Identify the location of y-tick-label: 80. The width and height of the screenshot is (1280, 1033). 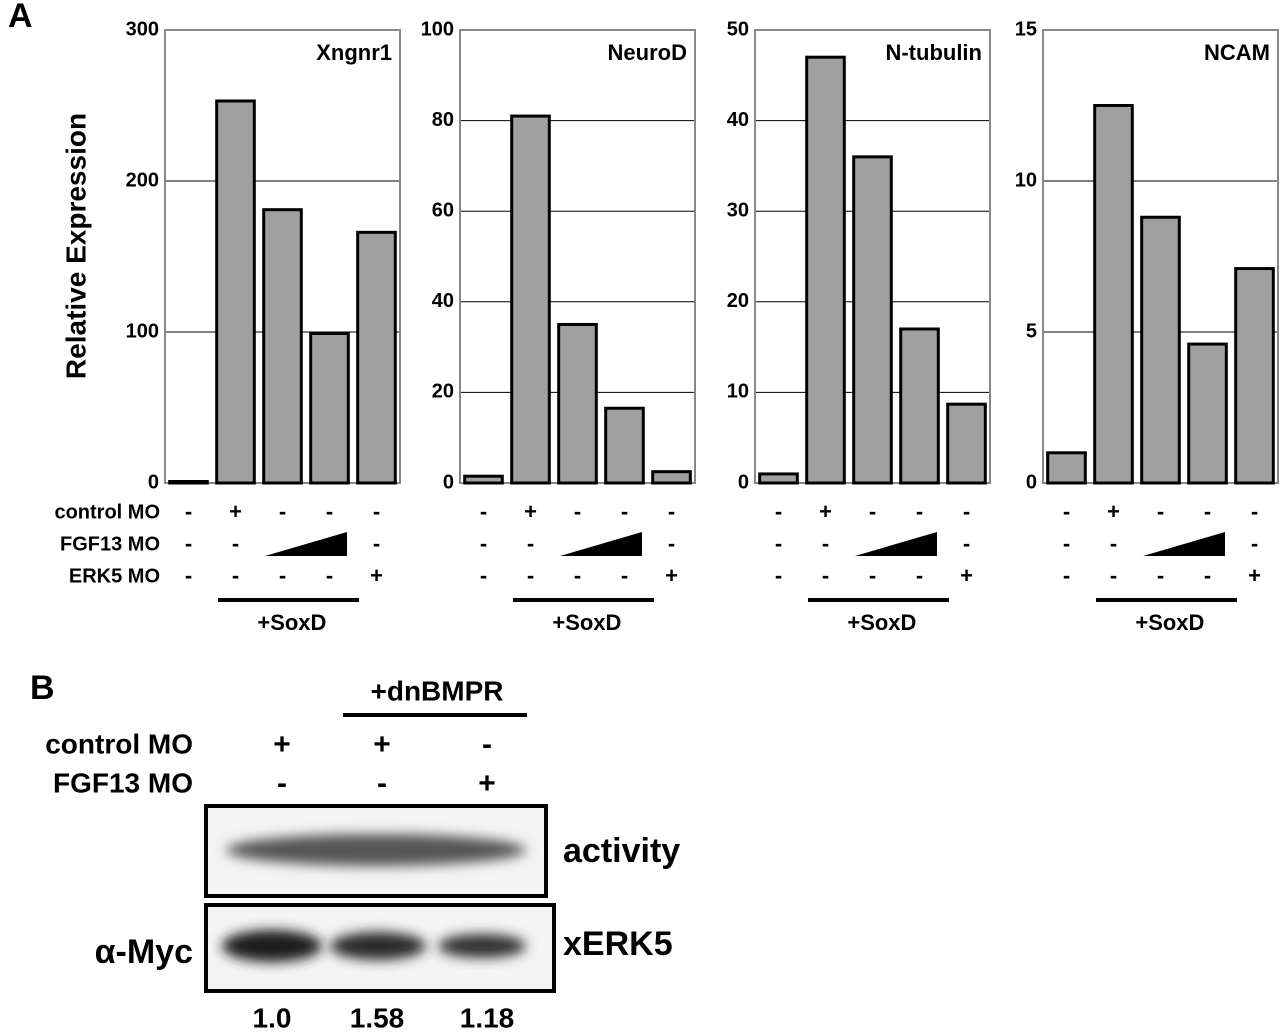
(443, 120).